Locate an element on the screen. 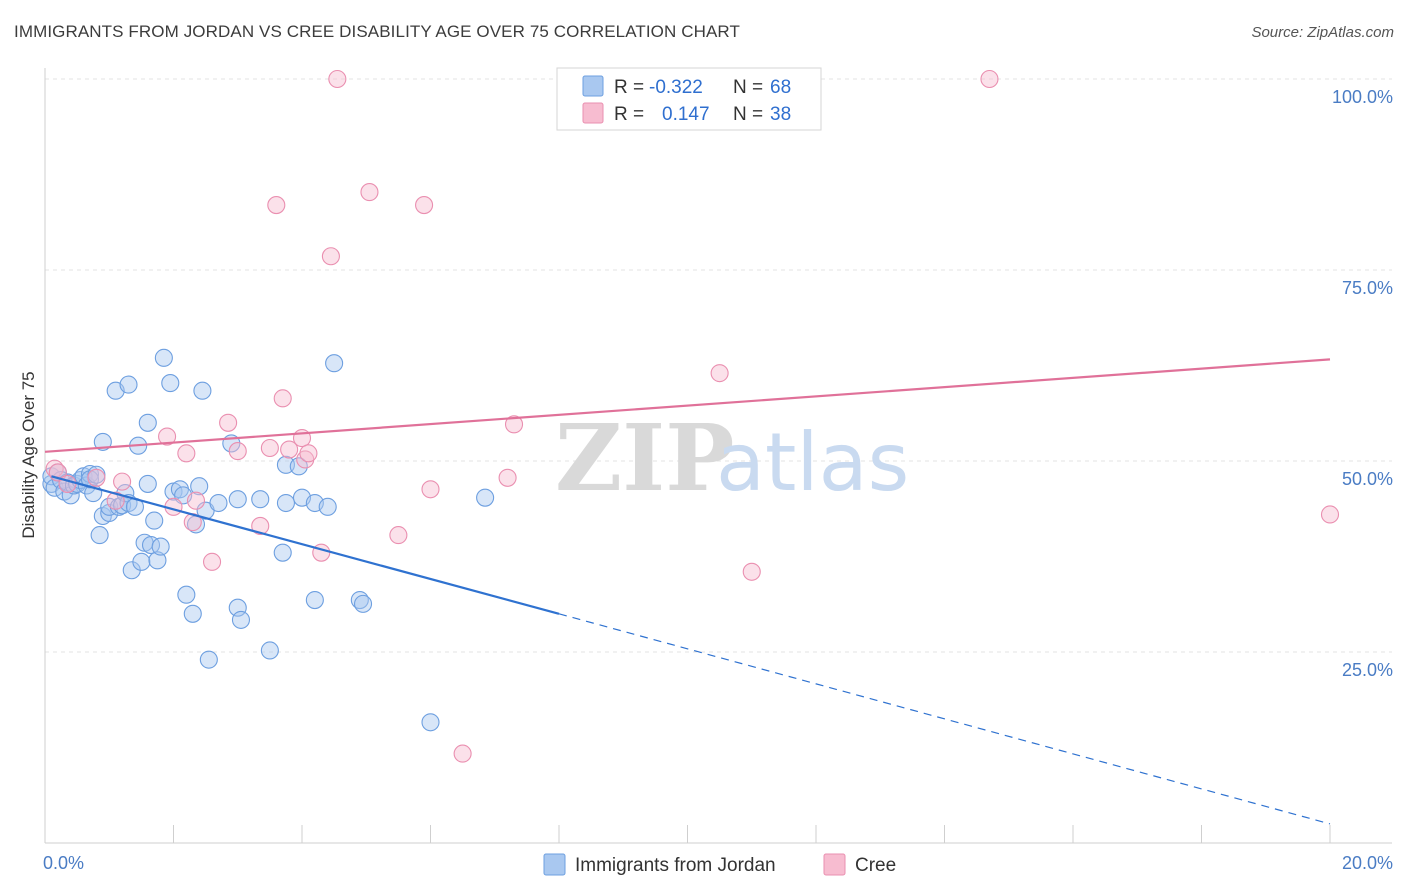  watermark-zip: ZIP is located at coordinates (644, 458).